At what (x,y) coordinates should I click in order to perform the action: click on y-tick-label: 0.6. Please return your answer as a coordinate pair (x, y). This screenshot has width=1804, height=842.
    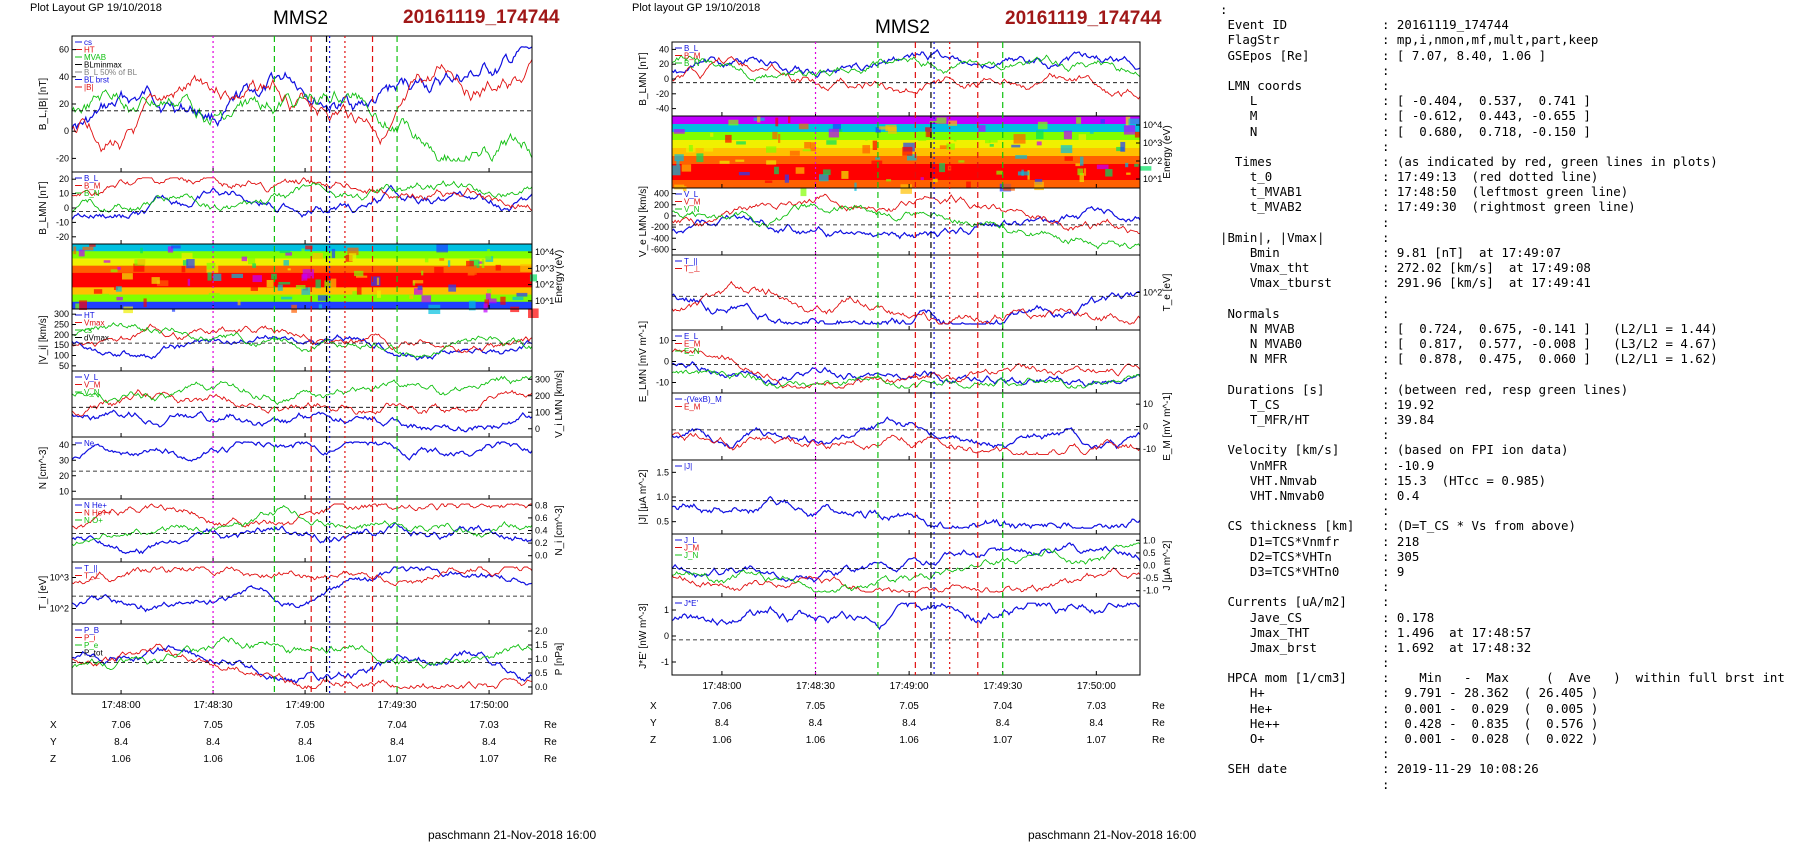
    Looking at the image, I should click on (541, 518).